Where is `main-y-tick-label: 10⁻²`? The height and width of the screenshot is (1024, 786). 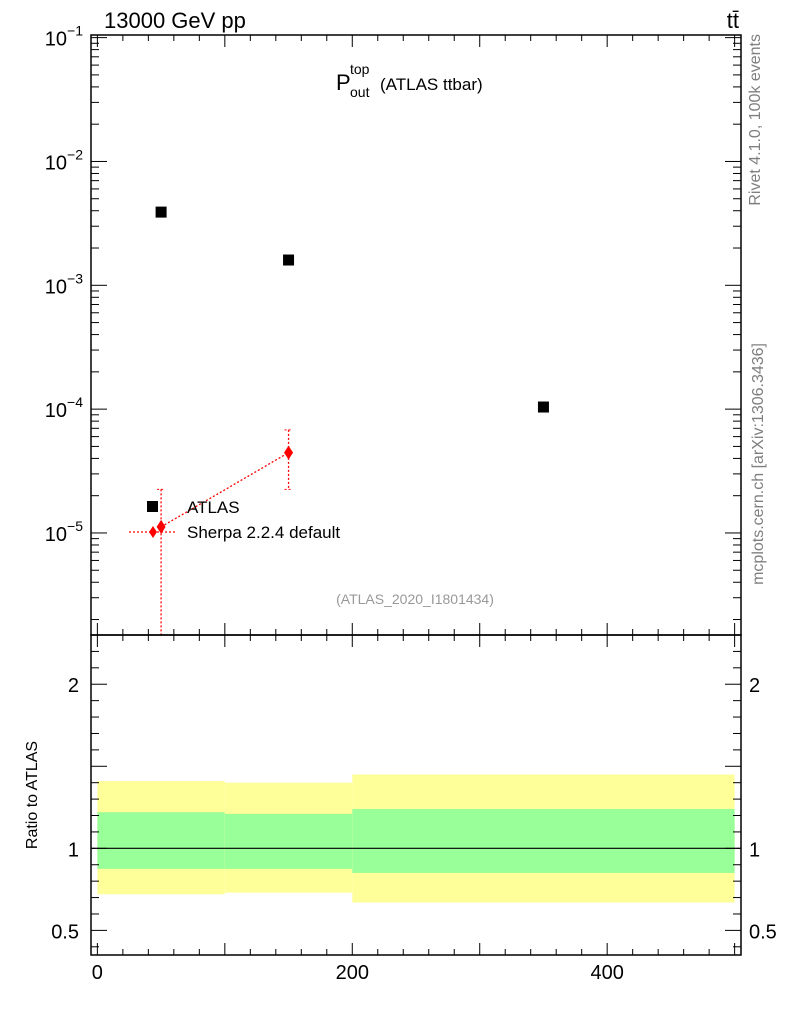
main-y-tick-label: 10⁻² is located at coordinates (64, 160).